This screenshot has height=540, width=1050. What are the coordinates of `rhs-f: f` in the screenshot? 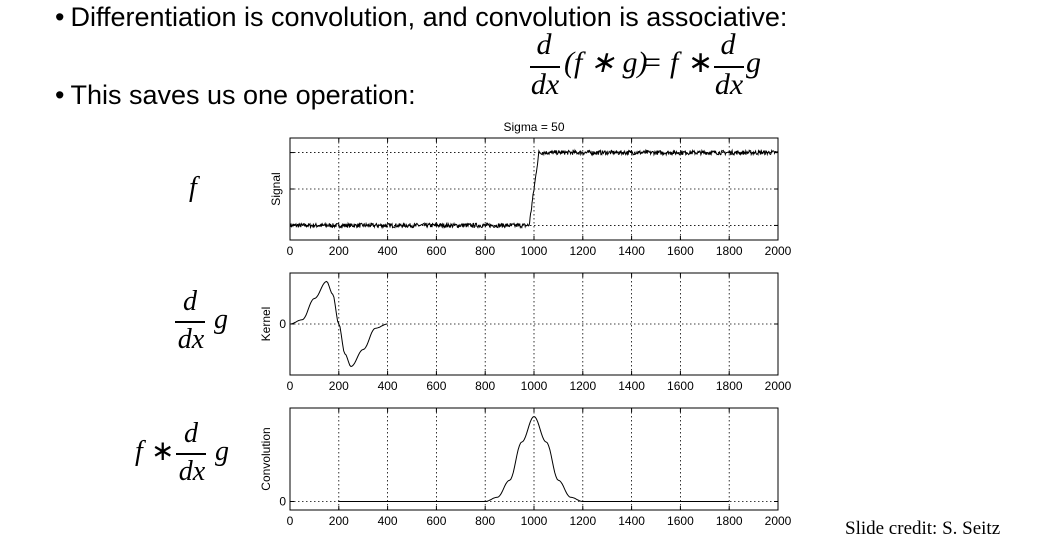 It's located at (674, 62).